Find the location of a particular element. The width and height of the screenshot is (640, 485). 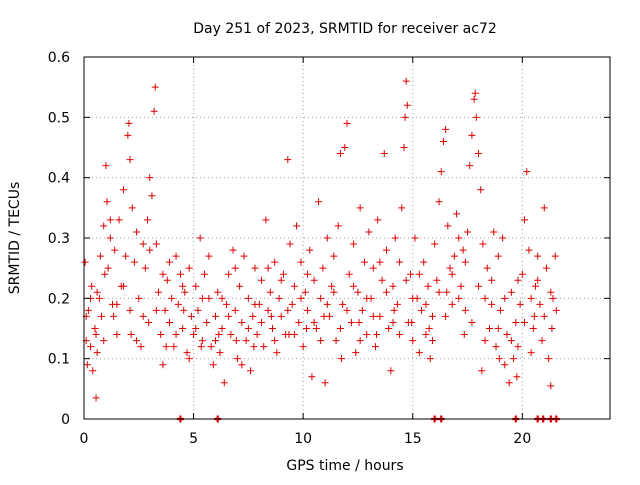

x-tick-label: 20 is located at coordinates (522, 439).